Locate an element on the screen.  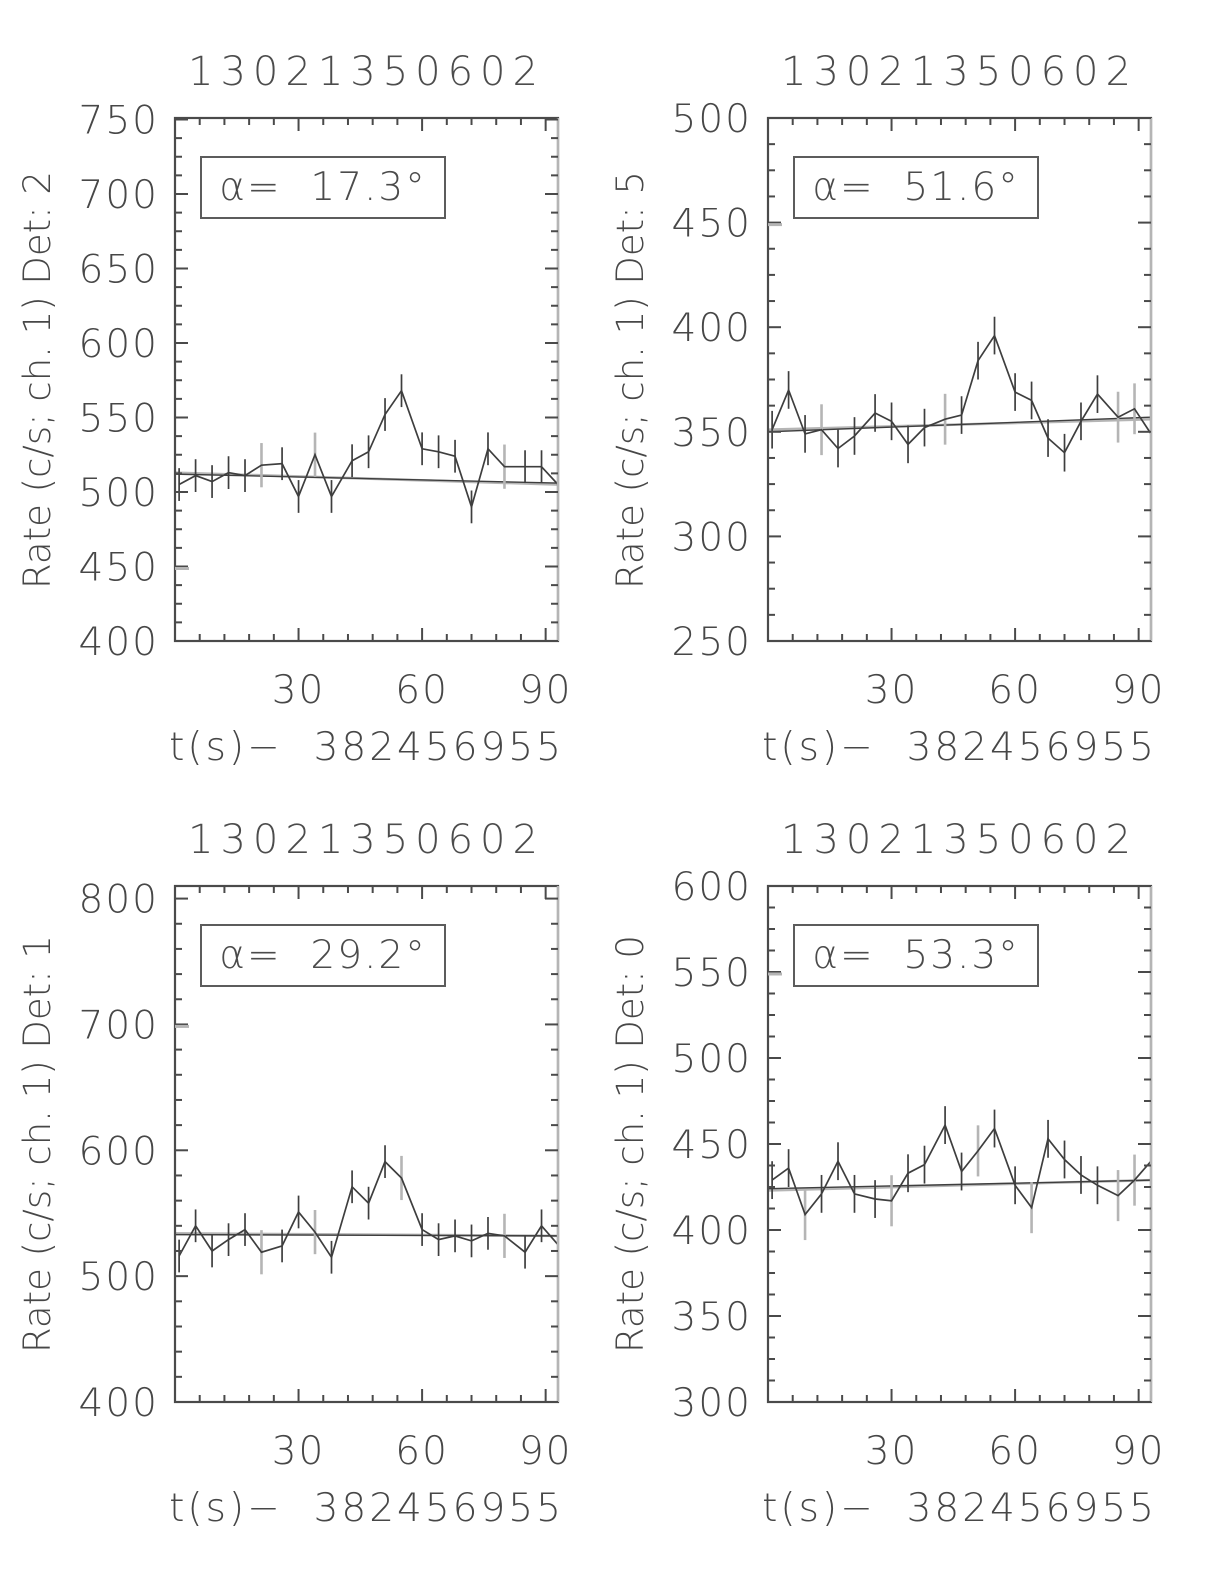
y-tick-labels: 300 350 400 450 500 550 600 is located at coordinates (712, 1145).